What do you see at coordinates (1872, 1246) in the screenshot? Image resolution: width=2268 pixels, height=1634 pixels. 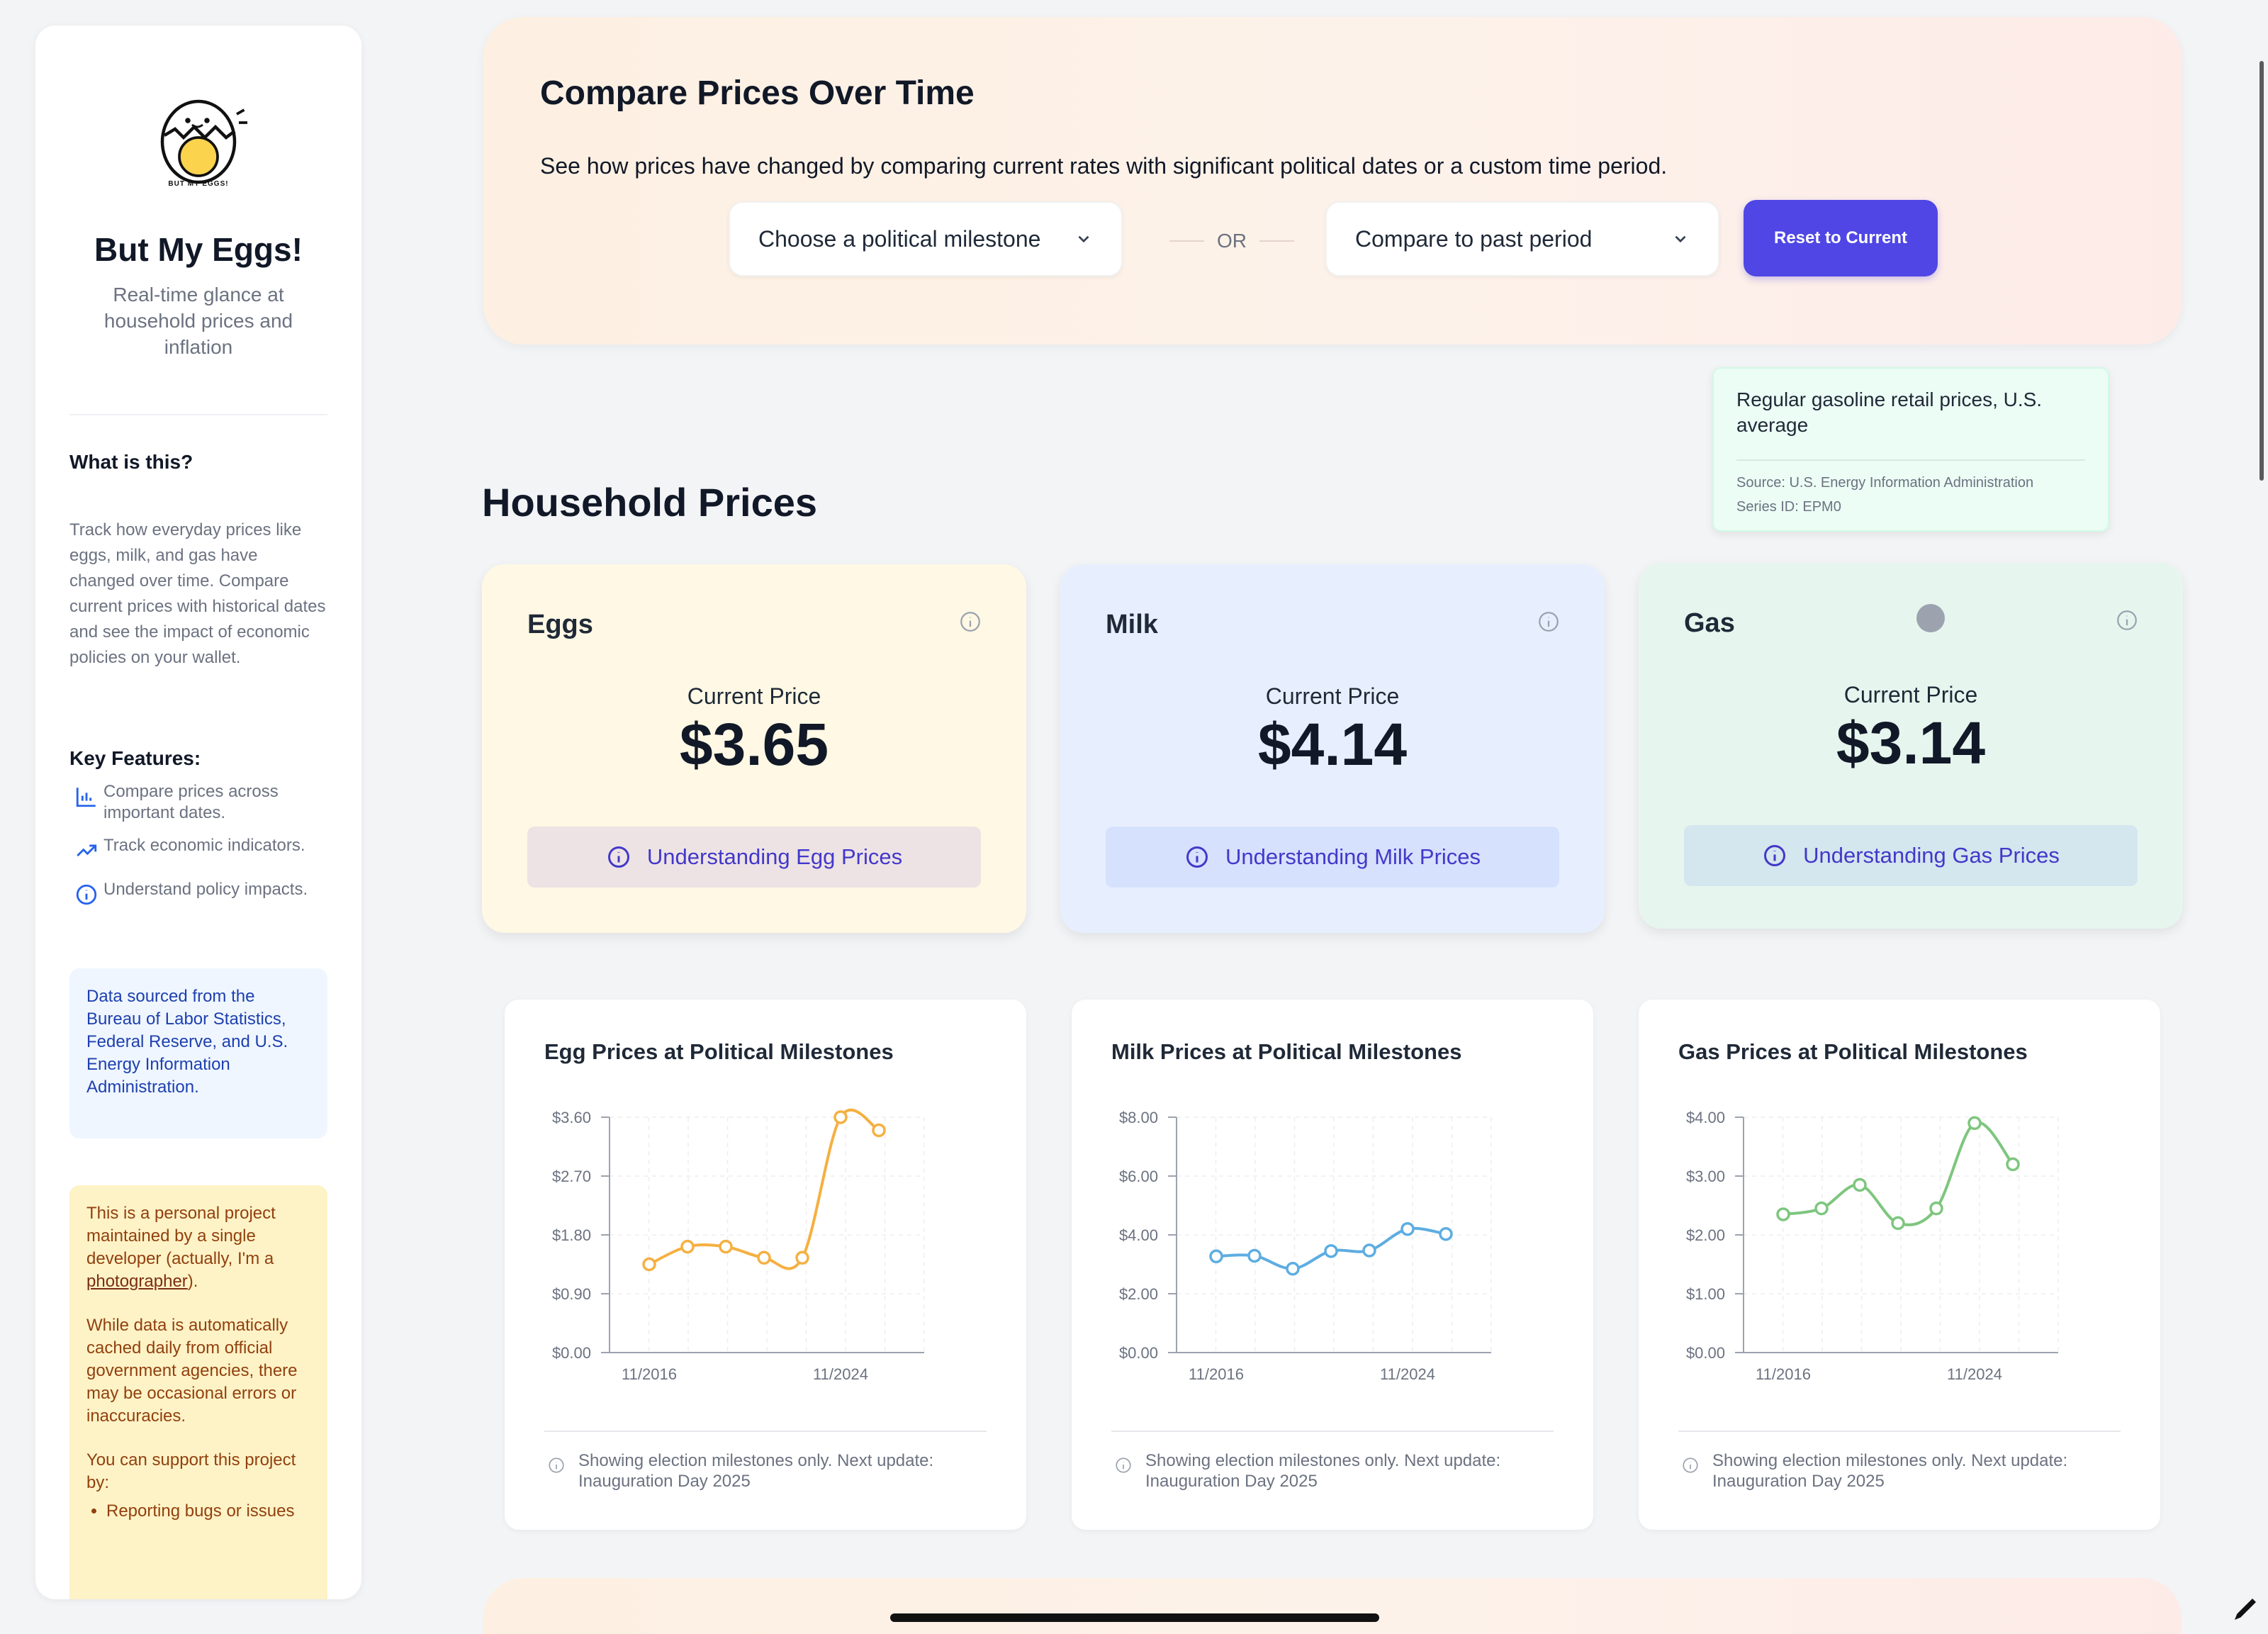 I see `gas-price-chart: $0.00 $1.00 $2.00 $3.00 $4.00 11/2016 11/2024` at bounding box center [1872, 1246].